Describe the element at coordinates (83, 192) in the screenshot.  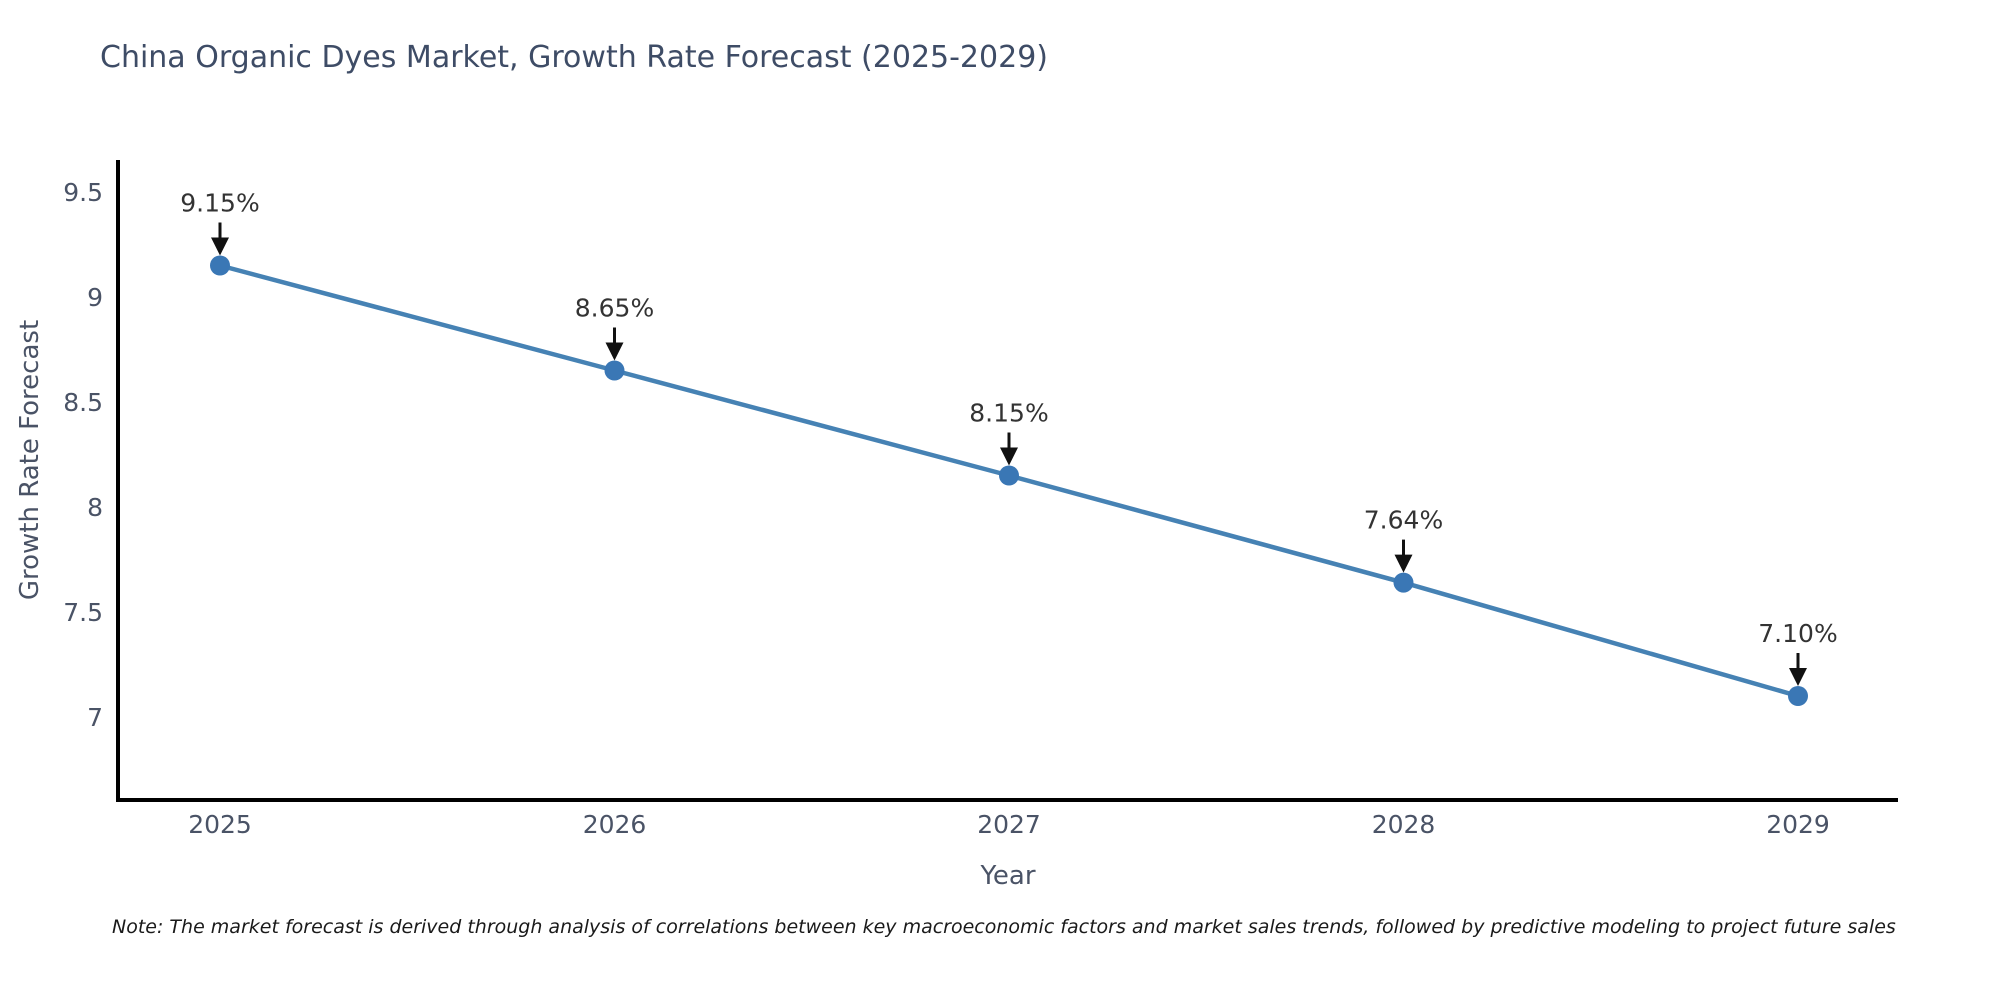
I see `y-tick-label: 9.5` at that location.